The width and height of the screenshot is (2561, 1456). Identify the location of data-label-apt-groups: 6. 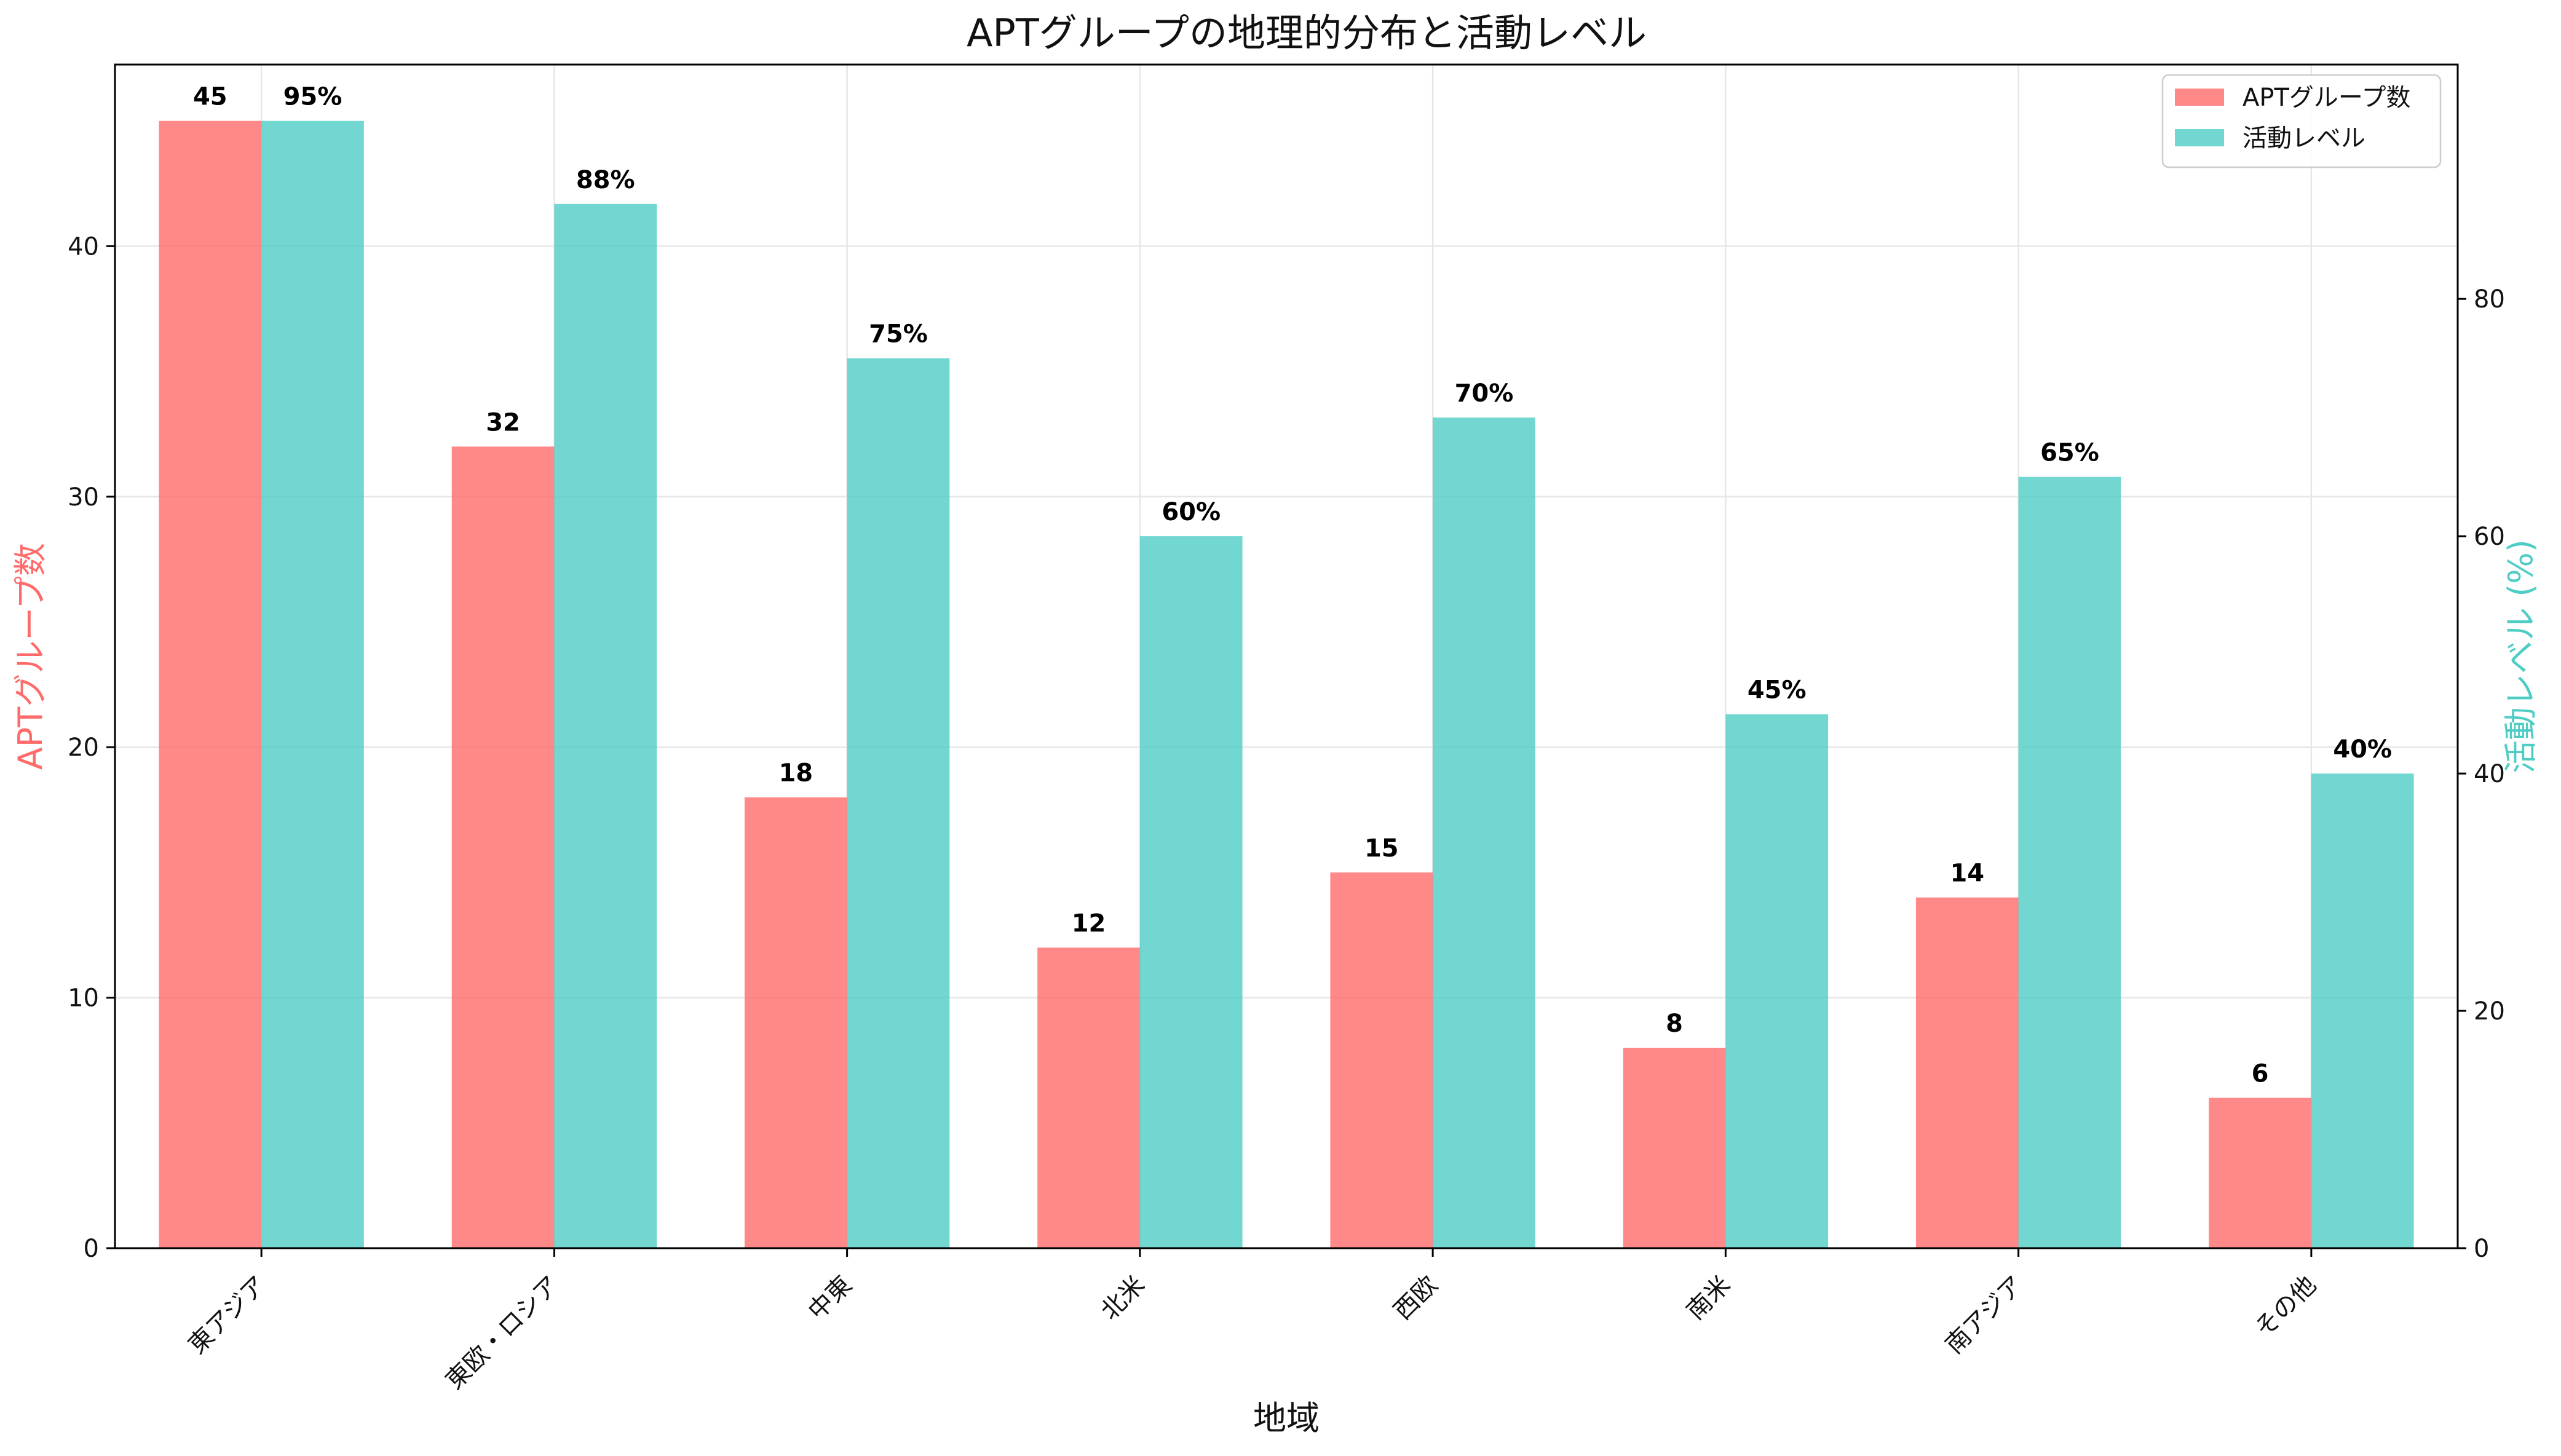
(2260, 1074).